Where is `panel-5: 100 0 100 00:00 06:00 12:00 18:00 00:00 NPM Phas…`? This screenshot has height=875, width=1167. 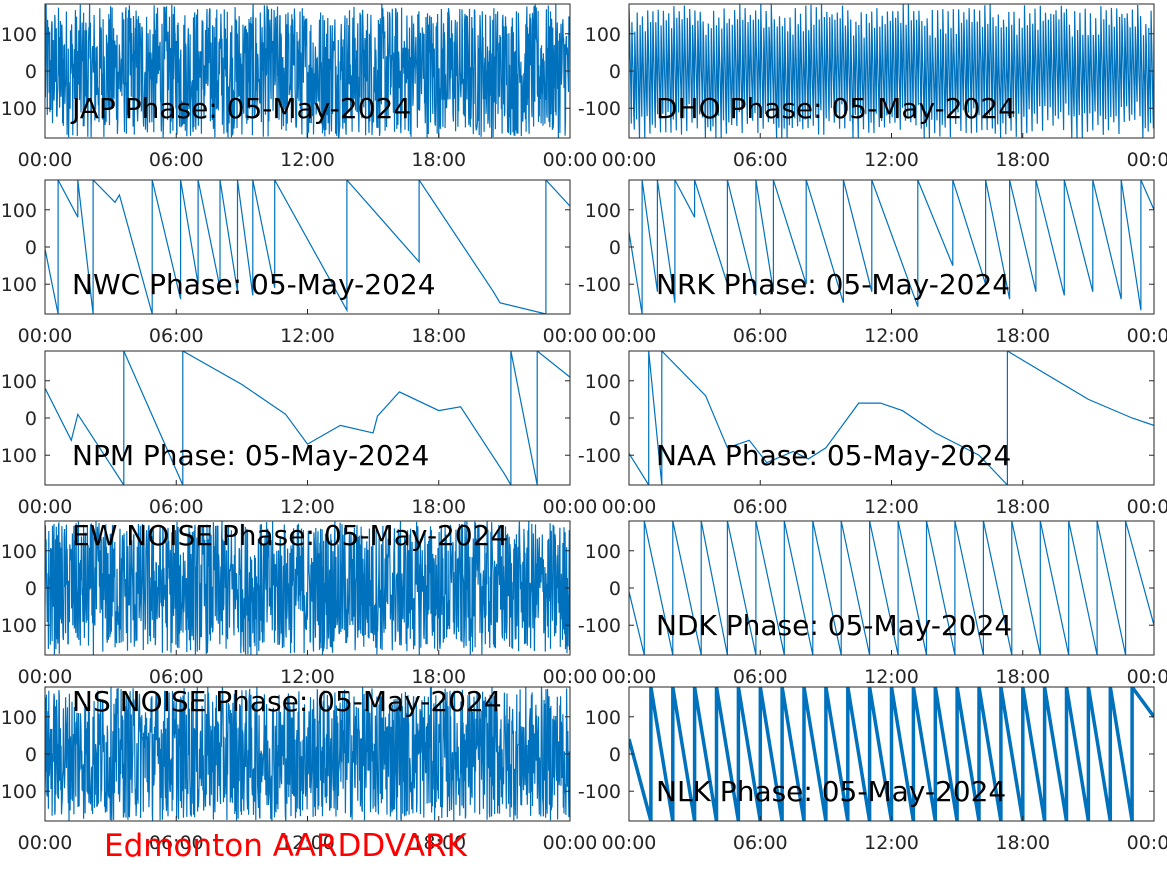 panel-5: 100 0 100 00:00 06:00 12:00 18:00 00:00 NPM Phas… is located at coordinates (299, 434).